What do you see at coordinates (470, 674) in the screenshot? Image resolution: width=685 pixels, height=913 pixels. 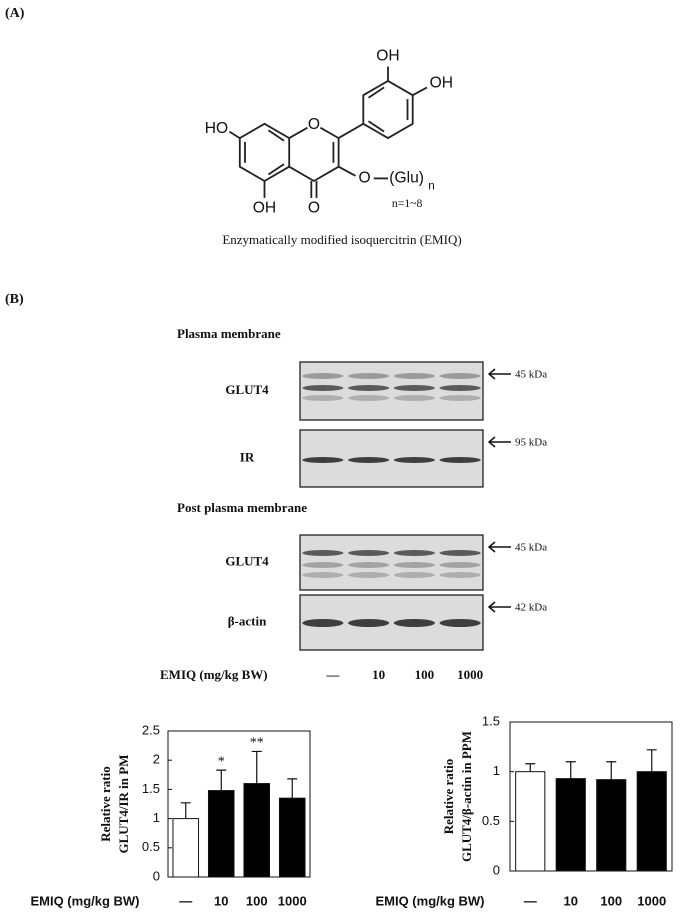 I see `lane-label: 1000` at bounding box center [470, 674].